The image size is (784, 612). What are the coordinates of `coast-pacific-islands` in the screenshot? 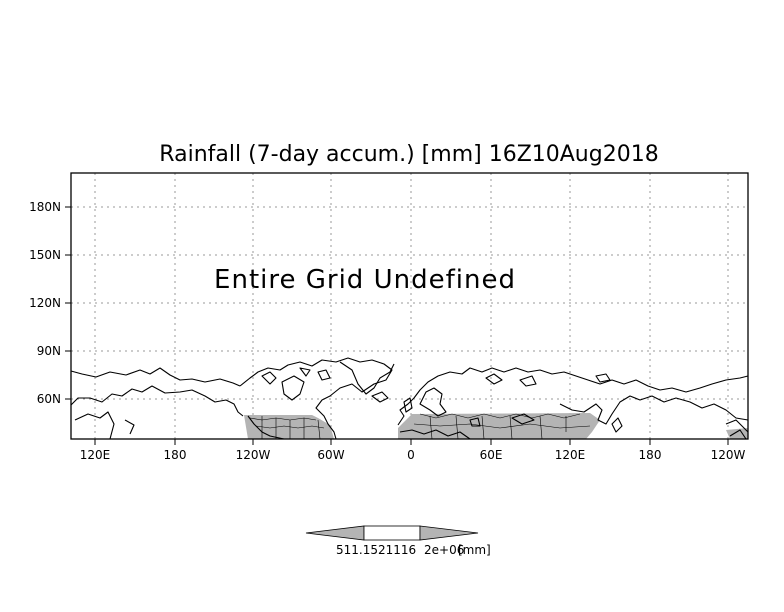 It's located at (104, 425).